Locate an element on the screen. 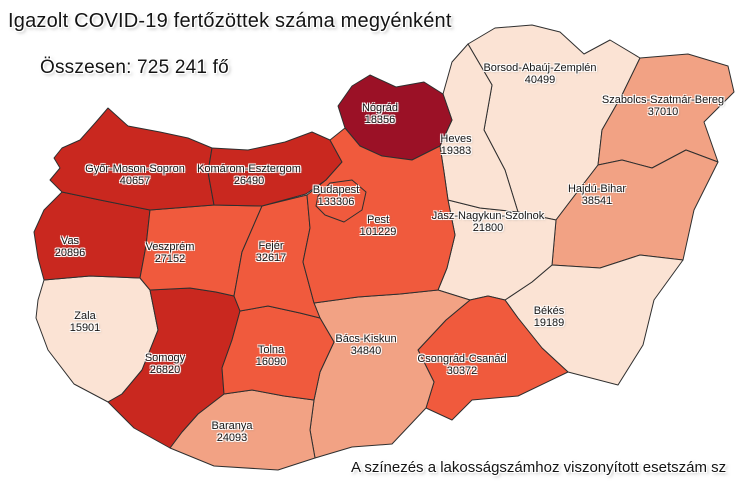 The height and width of the screenshot is (494, 740). map-subtitle-total: Összesen: 725 241 fő is located at coordinates (134, 67).